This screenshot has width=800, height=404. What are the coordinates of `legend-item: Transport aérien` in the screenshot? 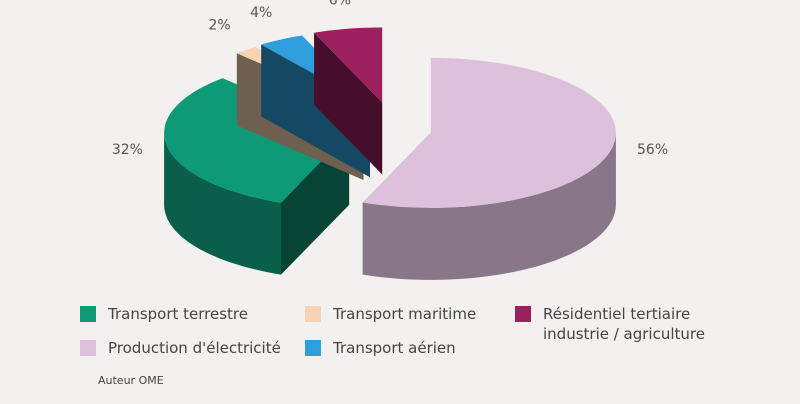 It's located at (380, 348).